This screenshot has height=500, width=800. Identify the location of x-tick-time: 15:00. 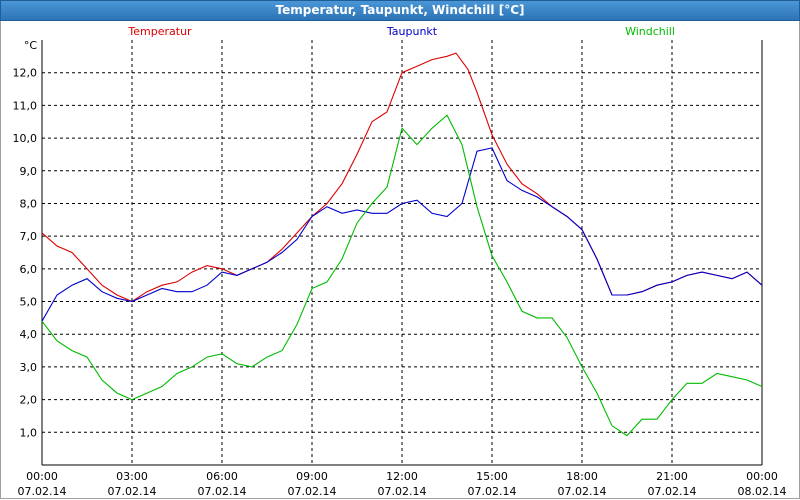
(492, 476).